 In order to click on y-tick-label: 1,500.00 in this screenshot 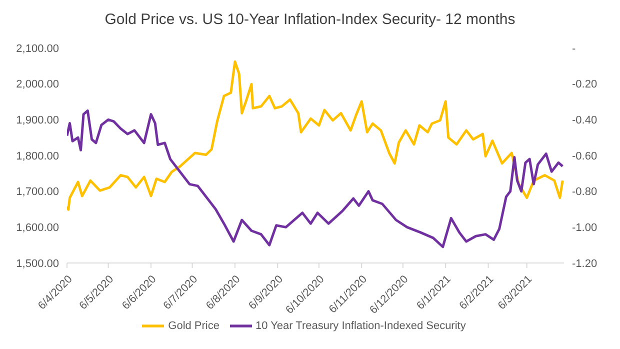, I will do `click(37, 264)`.